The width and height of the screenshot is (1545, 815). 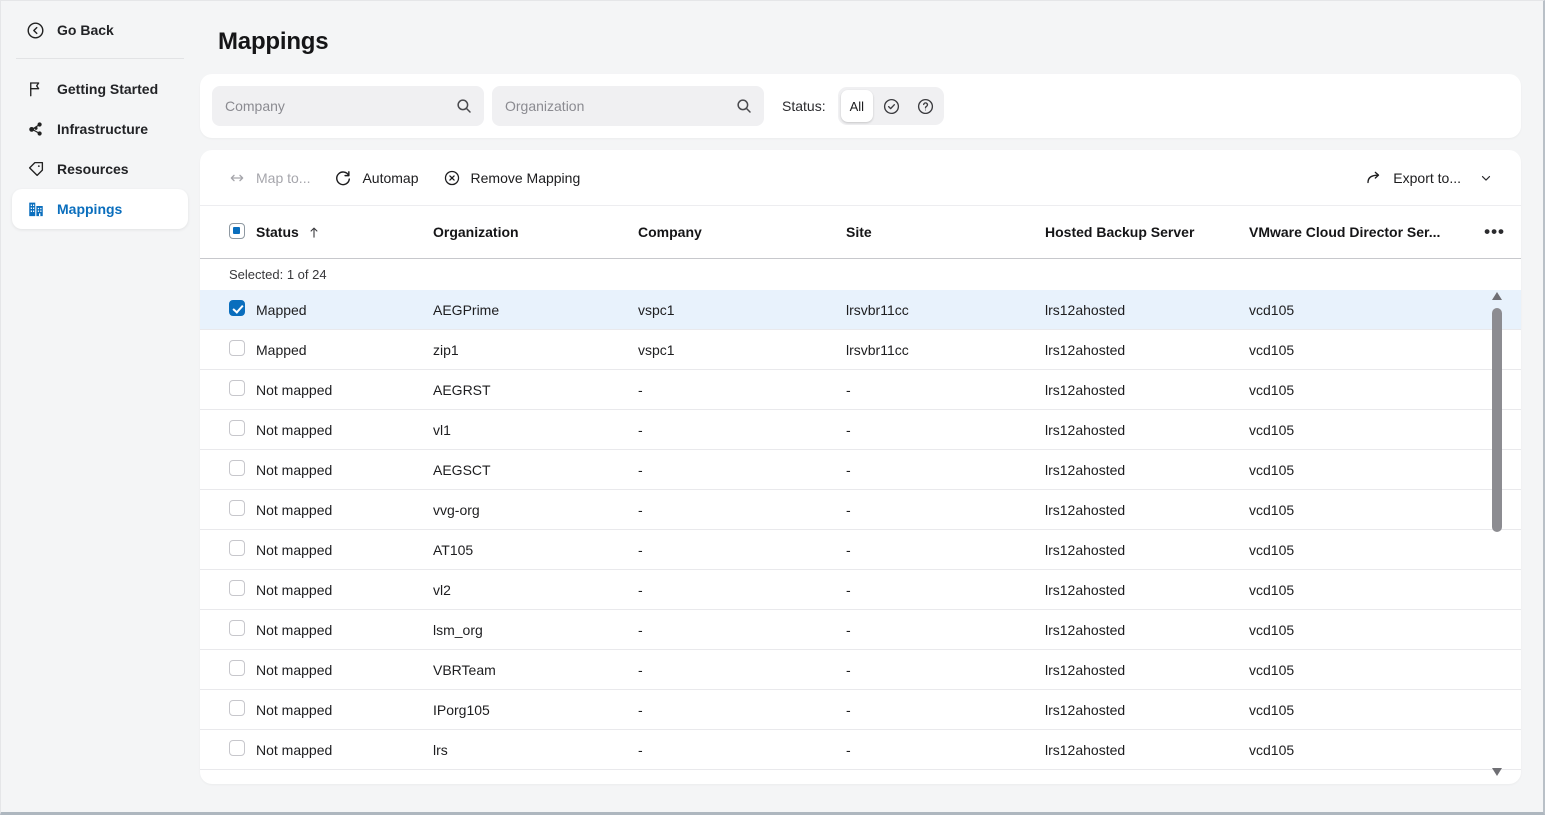 What do you see at coordinates (456, 509) in the screenshot?
I see `cell-organization: vvg-org` at bounding box center [456, 509].